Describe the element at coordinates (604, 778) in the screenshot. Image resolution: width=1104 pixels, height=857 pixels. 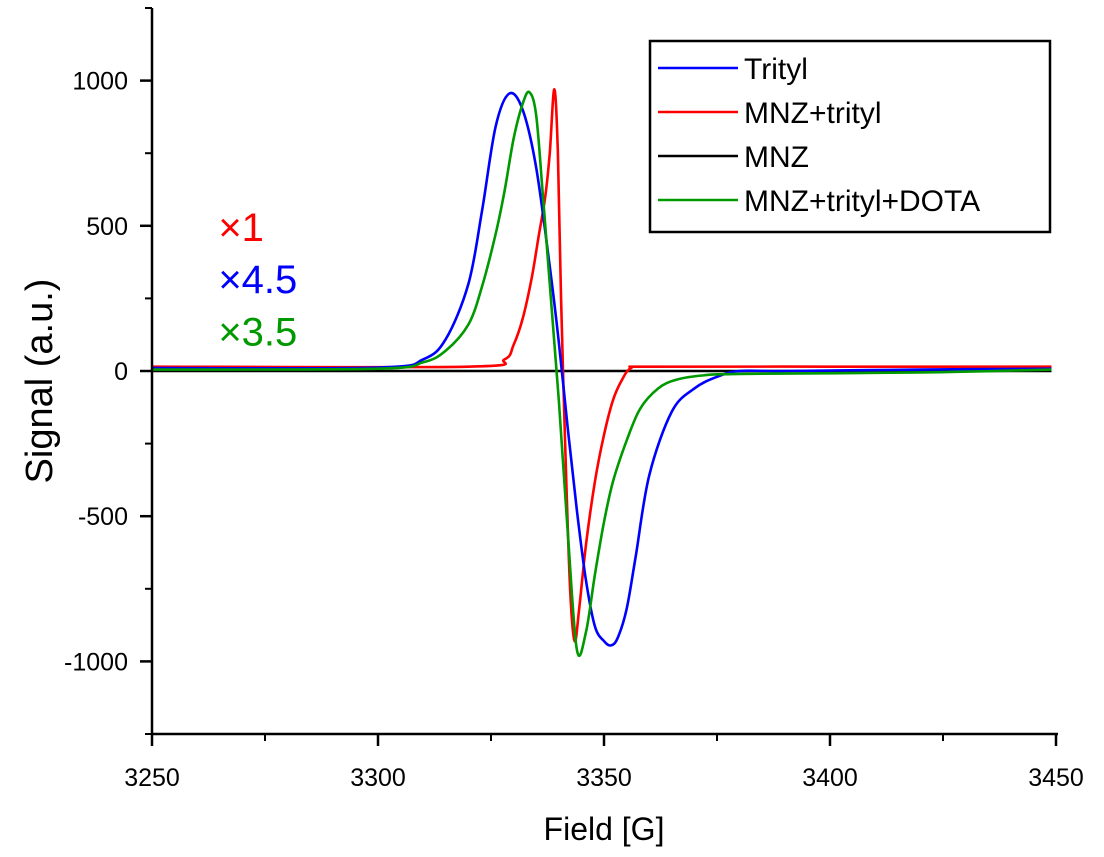
I see `x-tick-label: 3350` at that location.